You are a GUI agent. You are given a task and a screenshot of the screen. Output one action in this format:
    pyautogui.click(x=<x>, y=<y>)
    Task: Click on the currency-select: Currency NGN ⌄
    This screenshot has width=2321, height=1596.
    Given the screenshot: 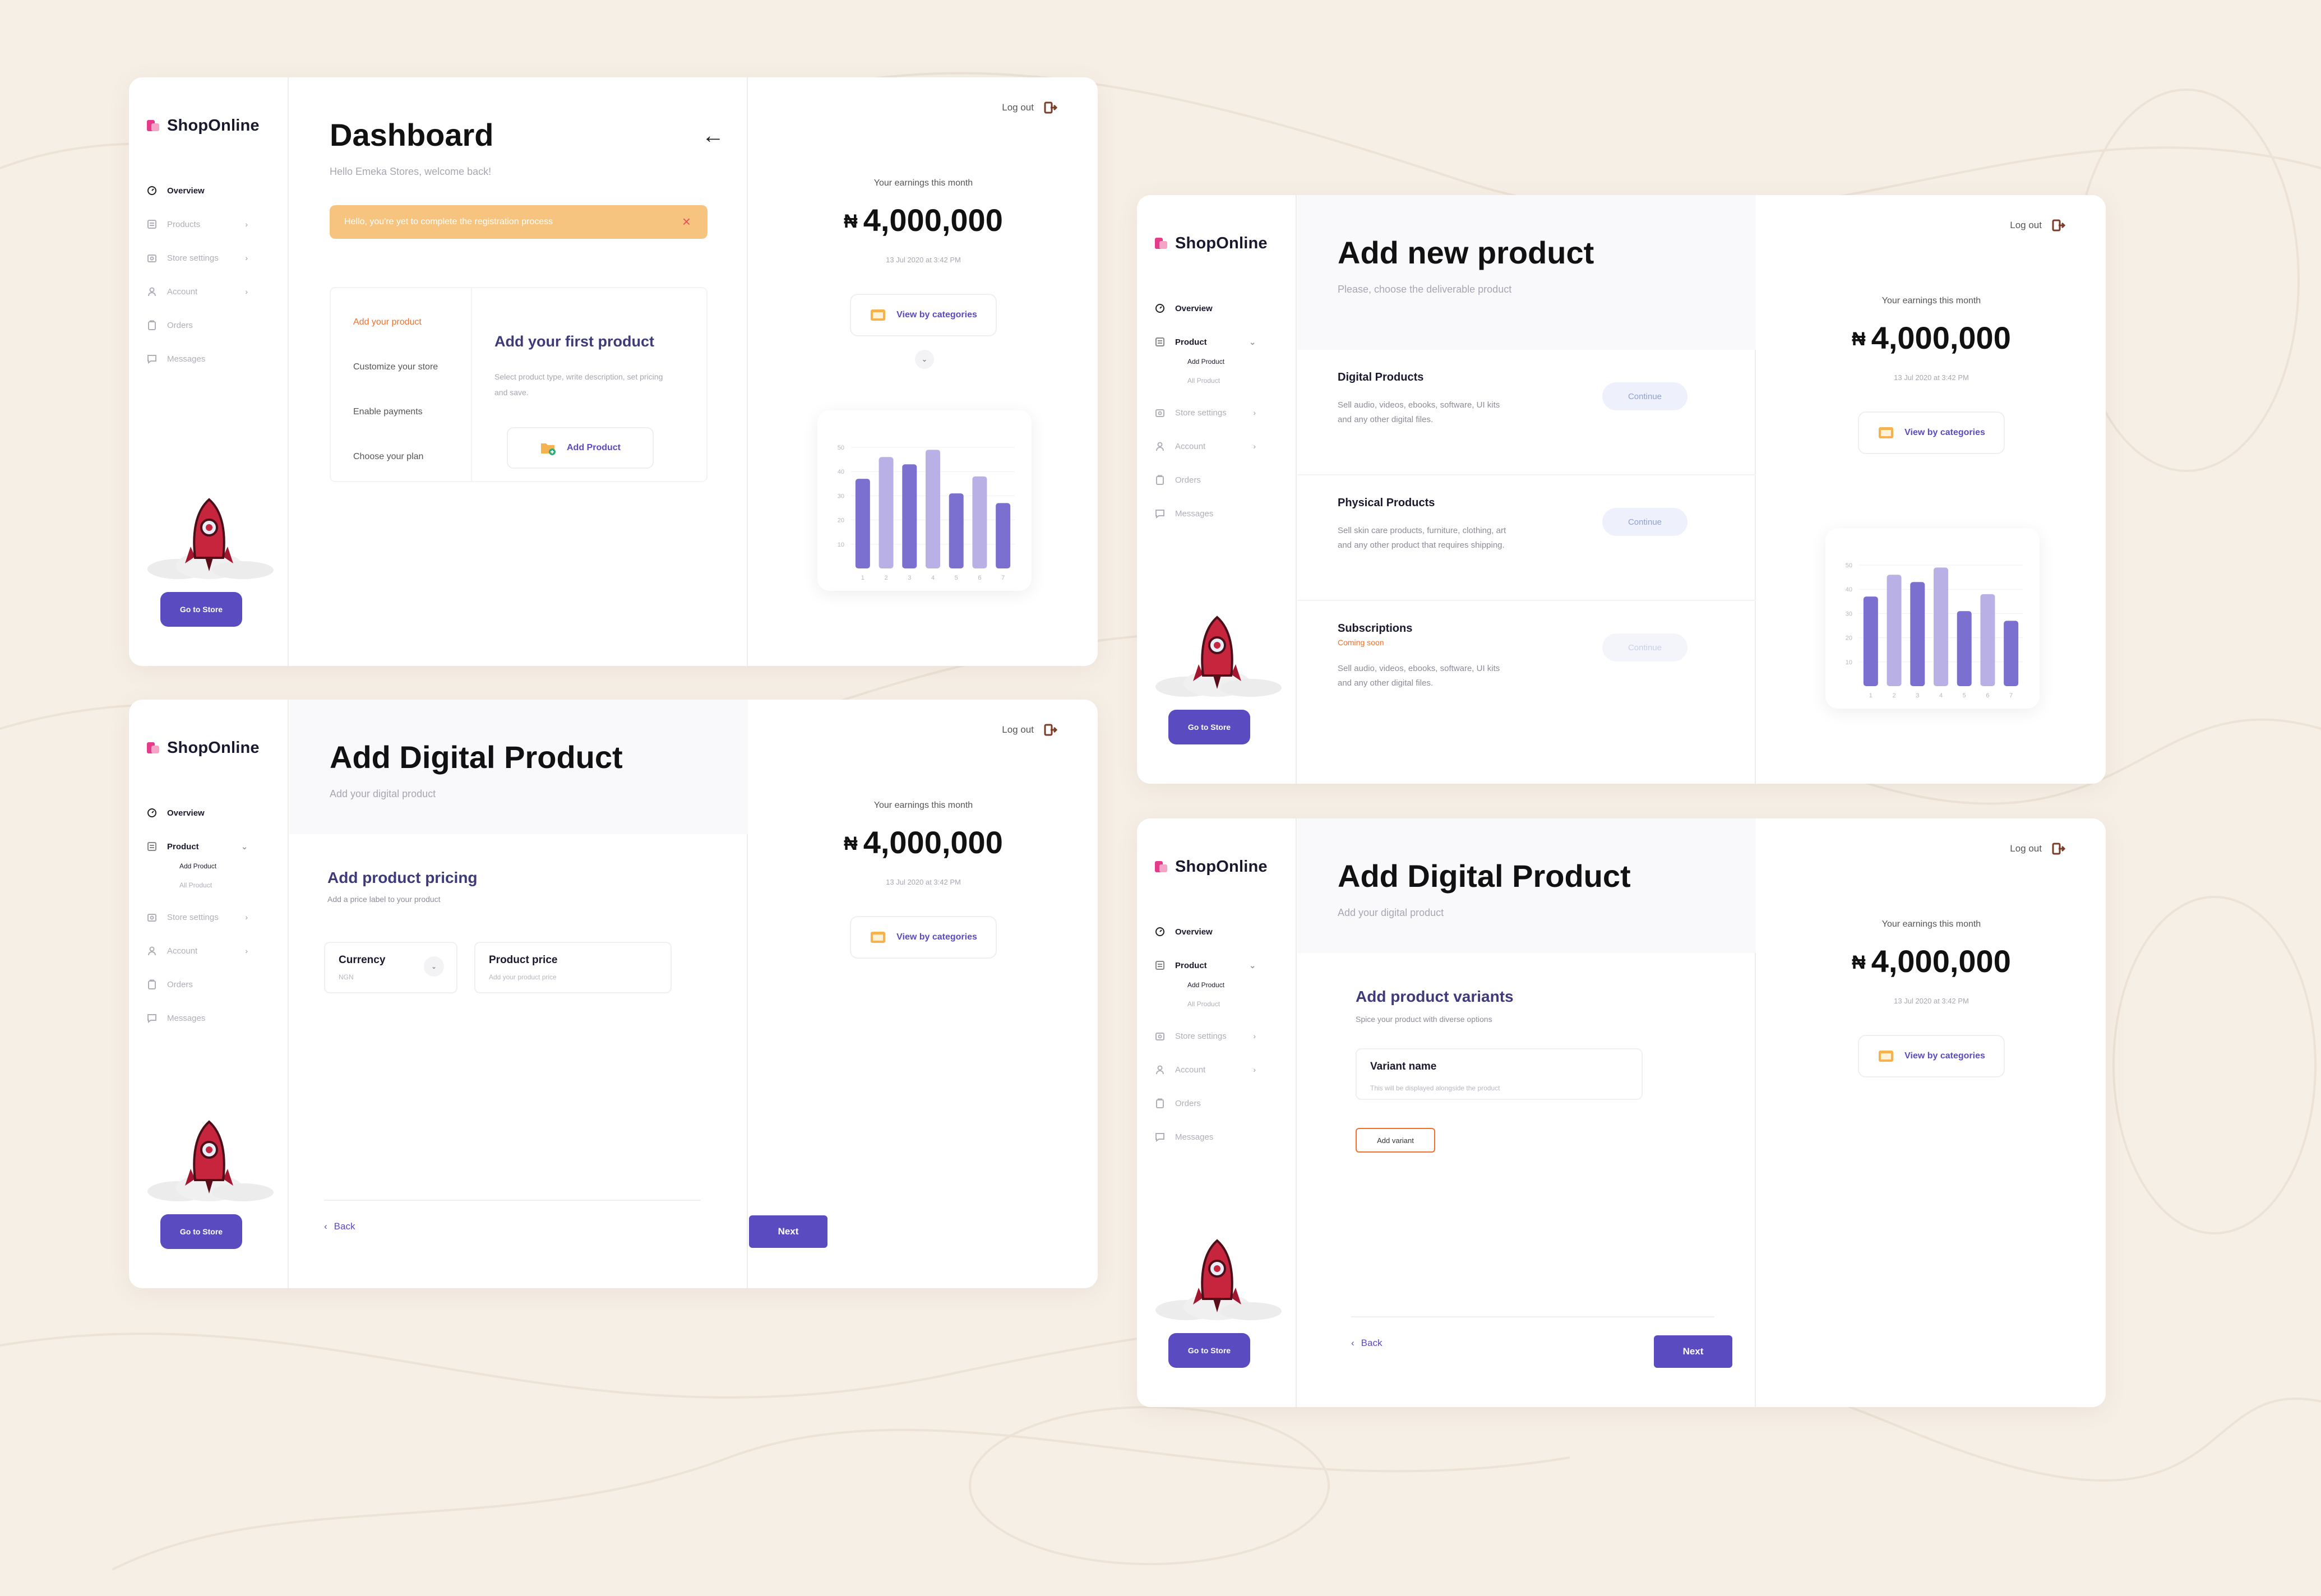 What is the action you would take?
    pyautogui.click(x=390, y=968)
    